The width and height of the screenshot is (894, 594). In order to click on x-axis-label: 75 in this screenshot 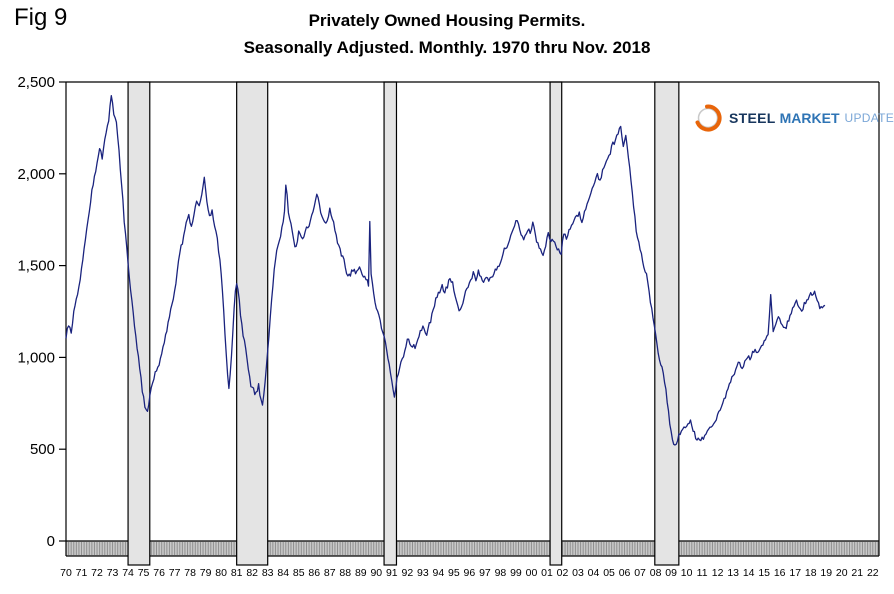, I will do `click(144, 573)`.